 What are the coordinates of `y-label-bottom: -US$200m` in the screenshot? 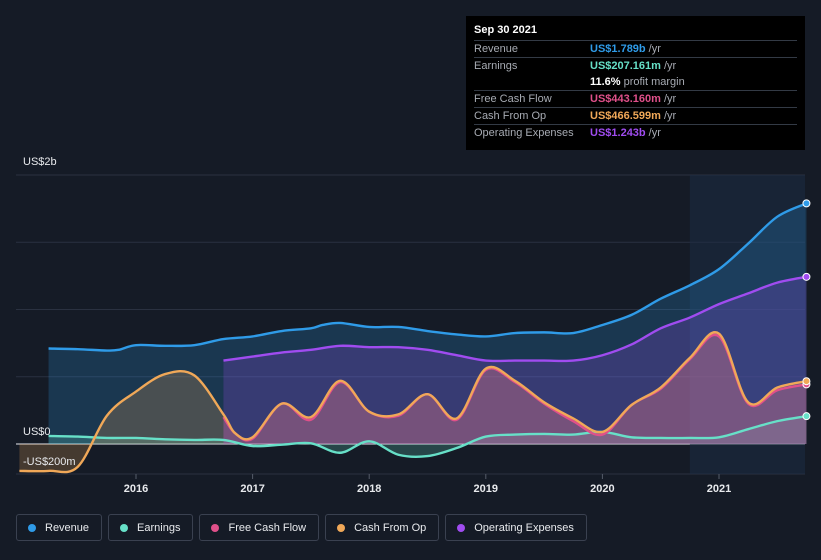 It's located at (49, 462).